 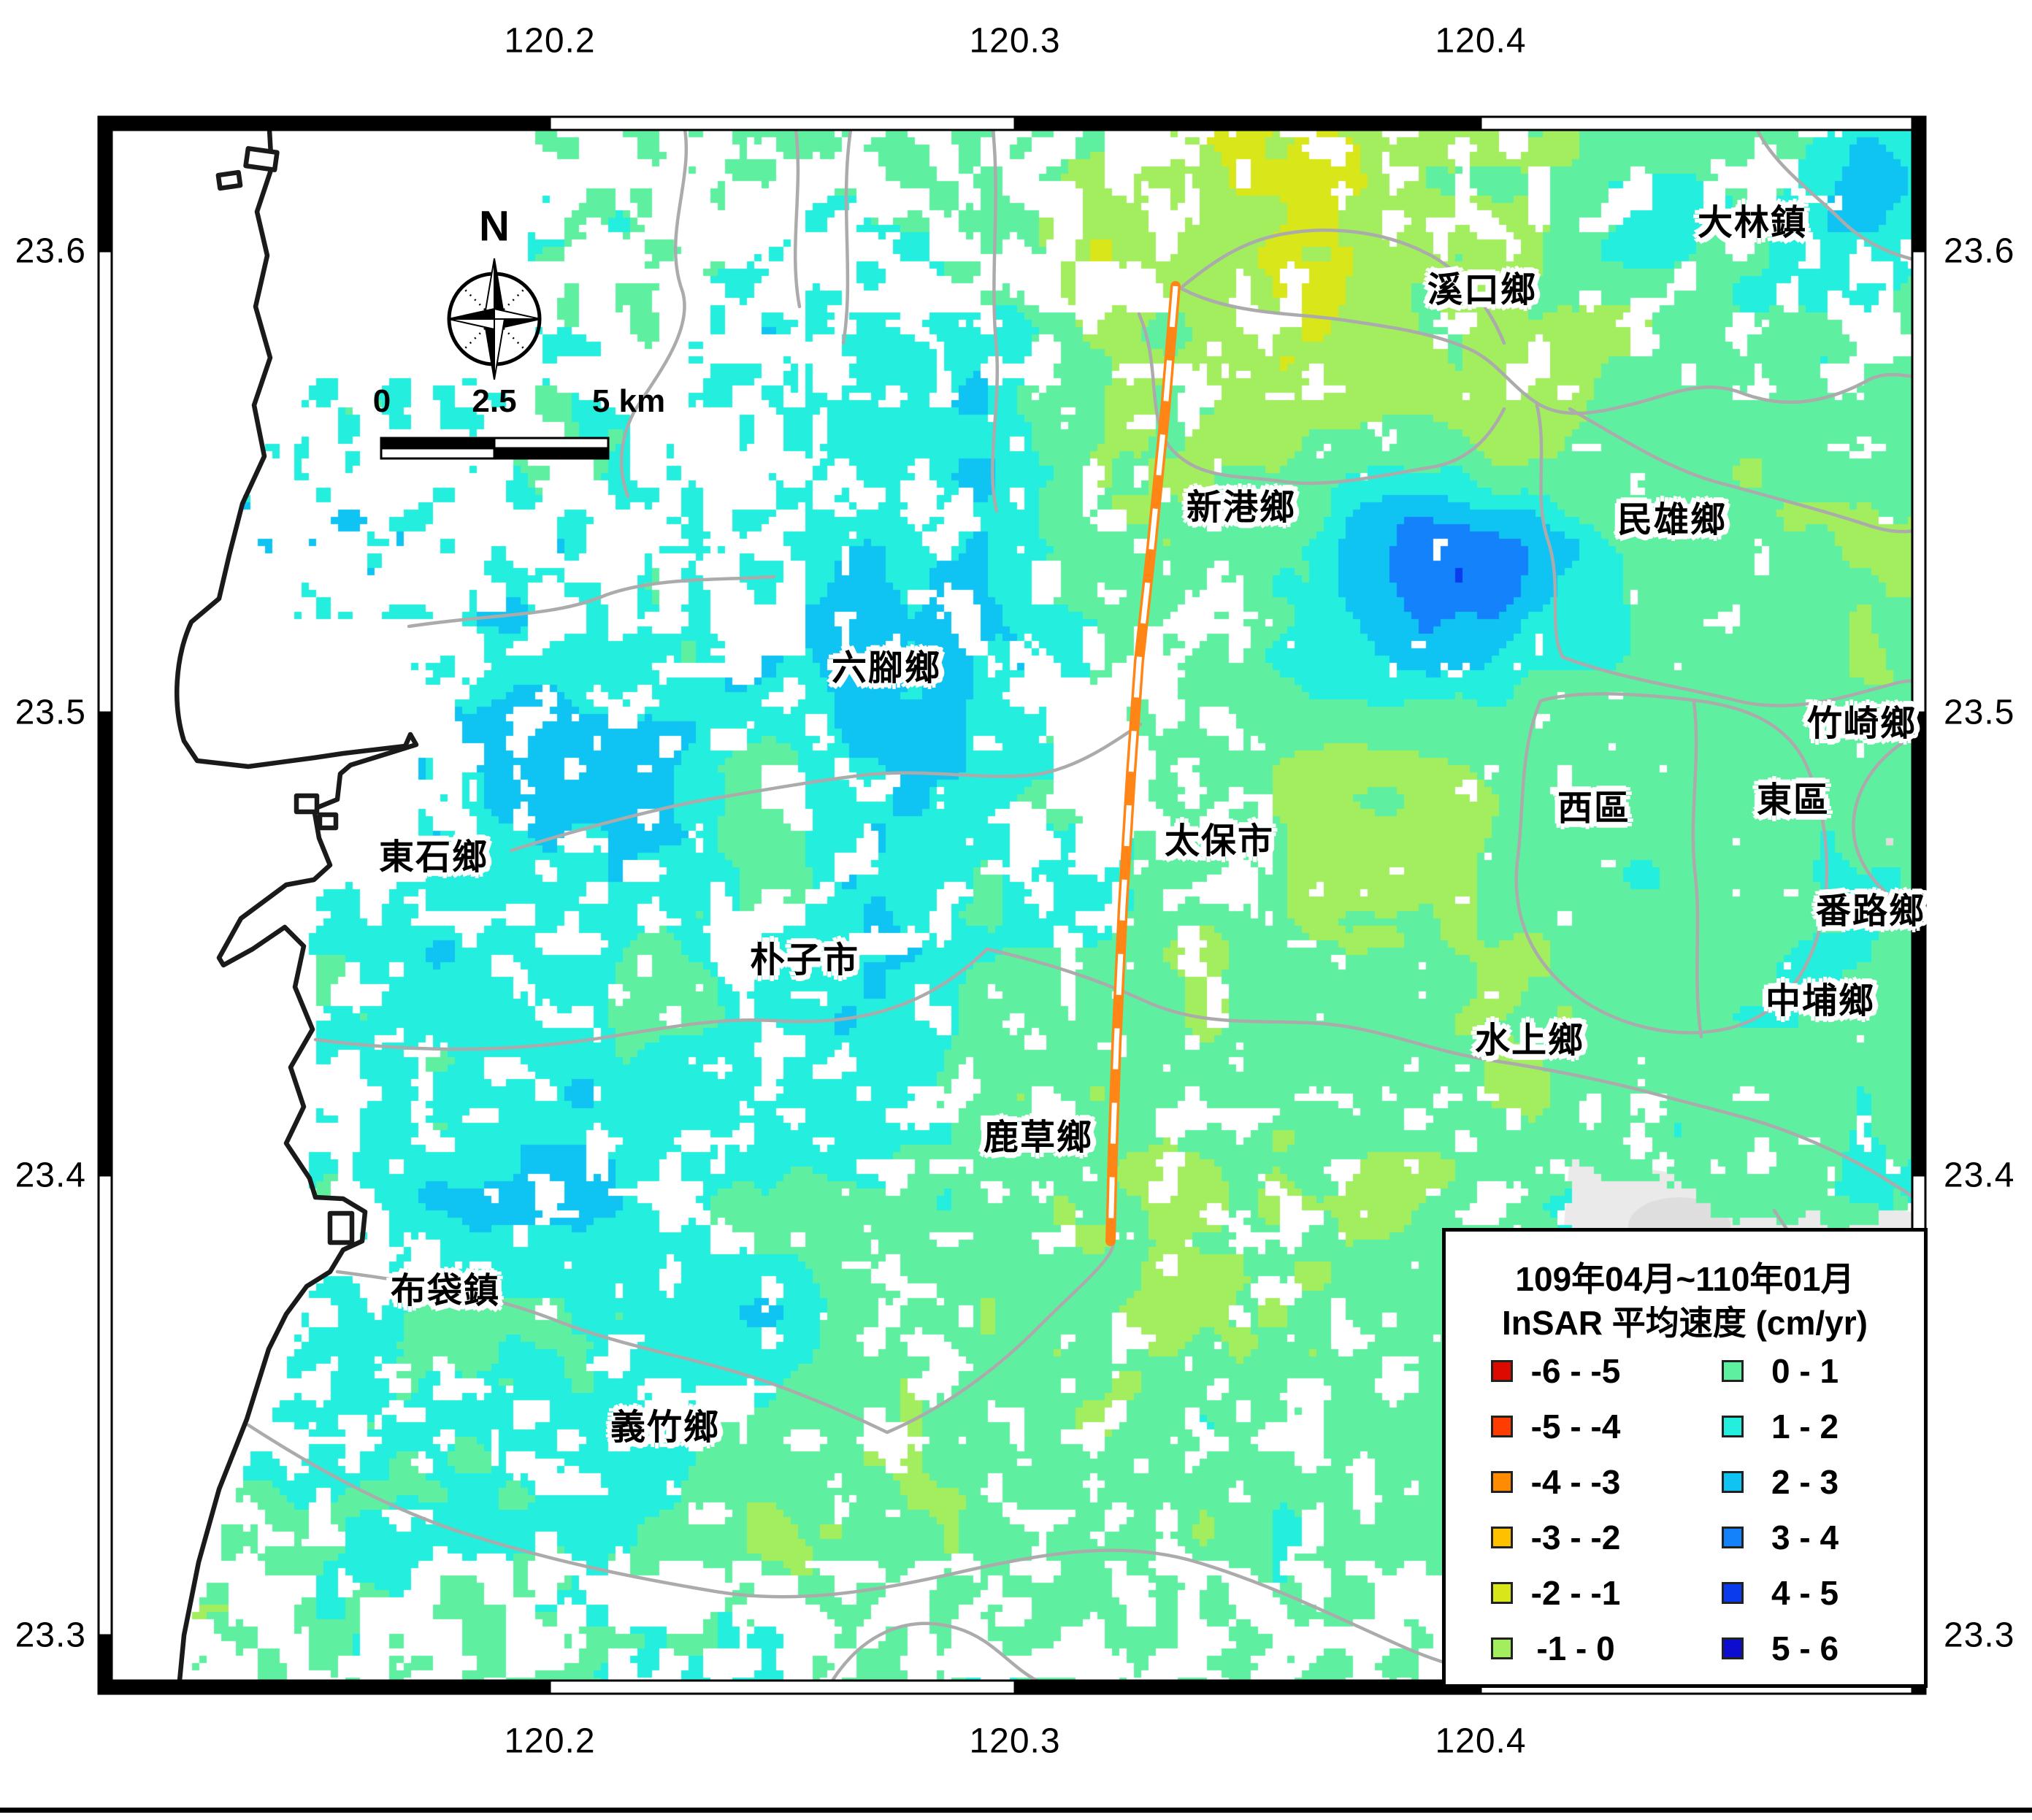 What do you see at coordinates (1481, 1741) in the screenshot?
I see `lon-tick-bottom-120.4: 120.4` at bounding box center [1481, 1741].